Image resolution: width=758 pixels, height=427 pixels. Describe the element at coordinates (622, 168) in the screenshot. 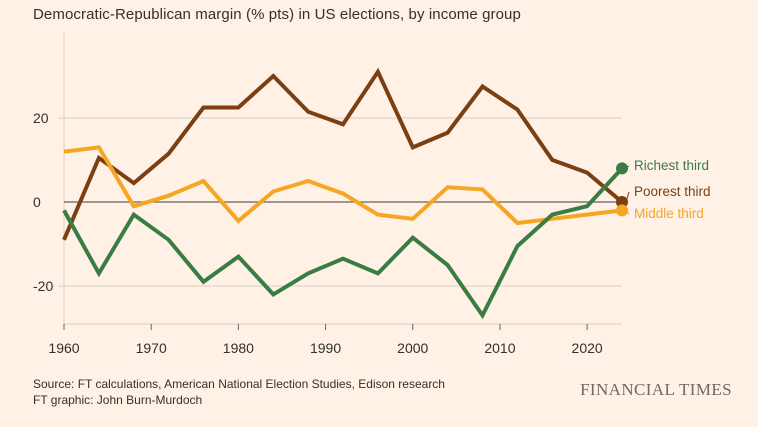

I see `series-end-point-richest` at that location.